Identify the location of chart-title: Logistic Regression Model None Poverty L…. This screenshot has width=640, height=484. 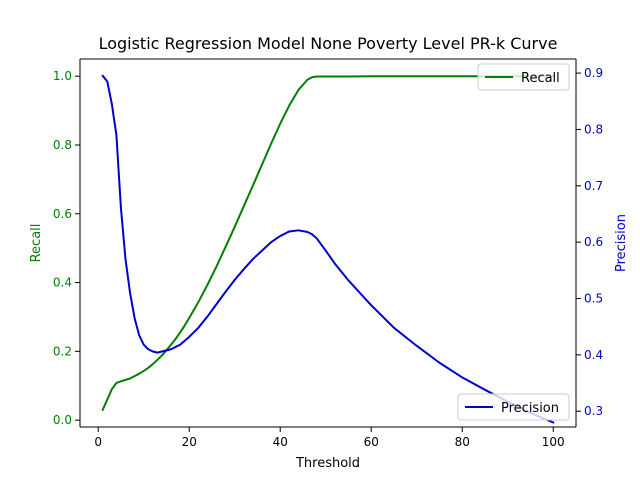
(328, 43).